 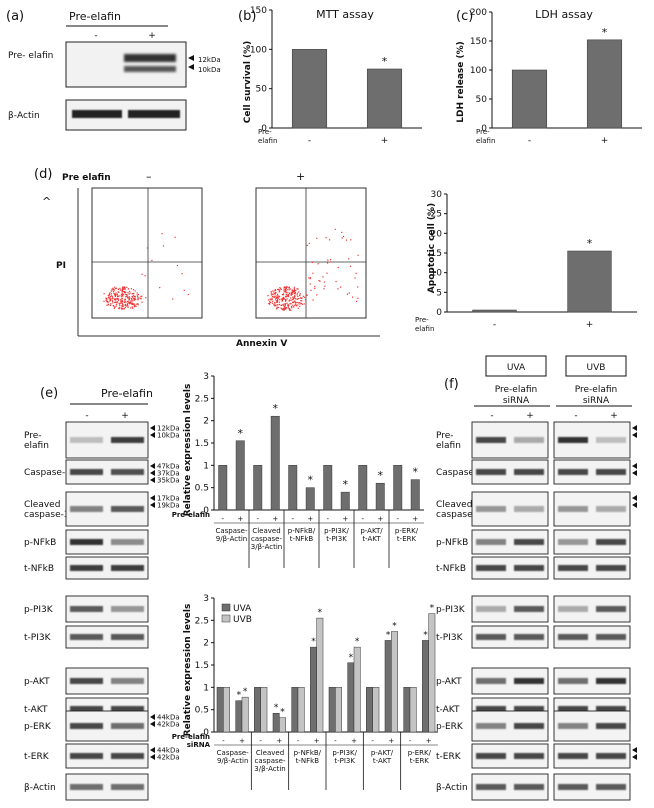 I want to click on marker-label: 42kDa, so click(x=168, y=758).